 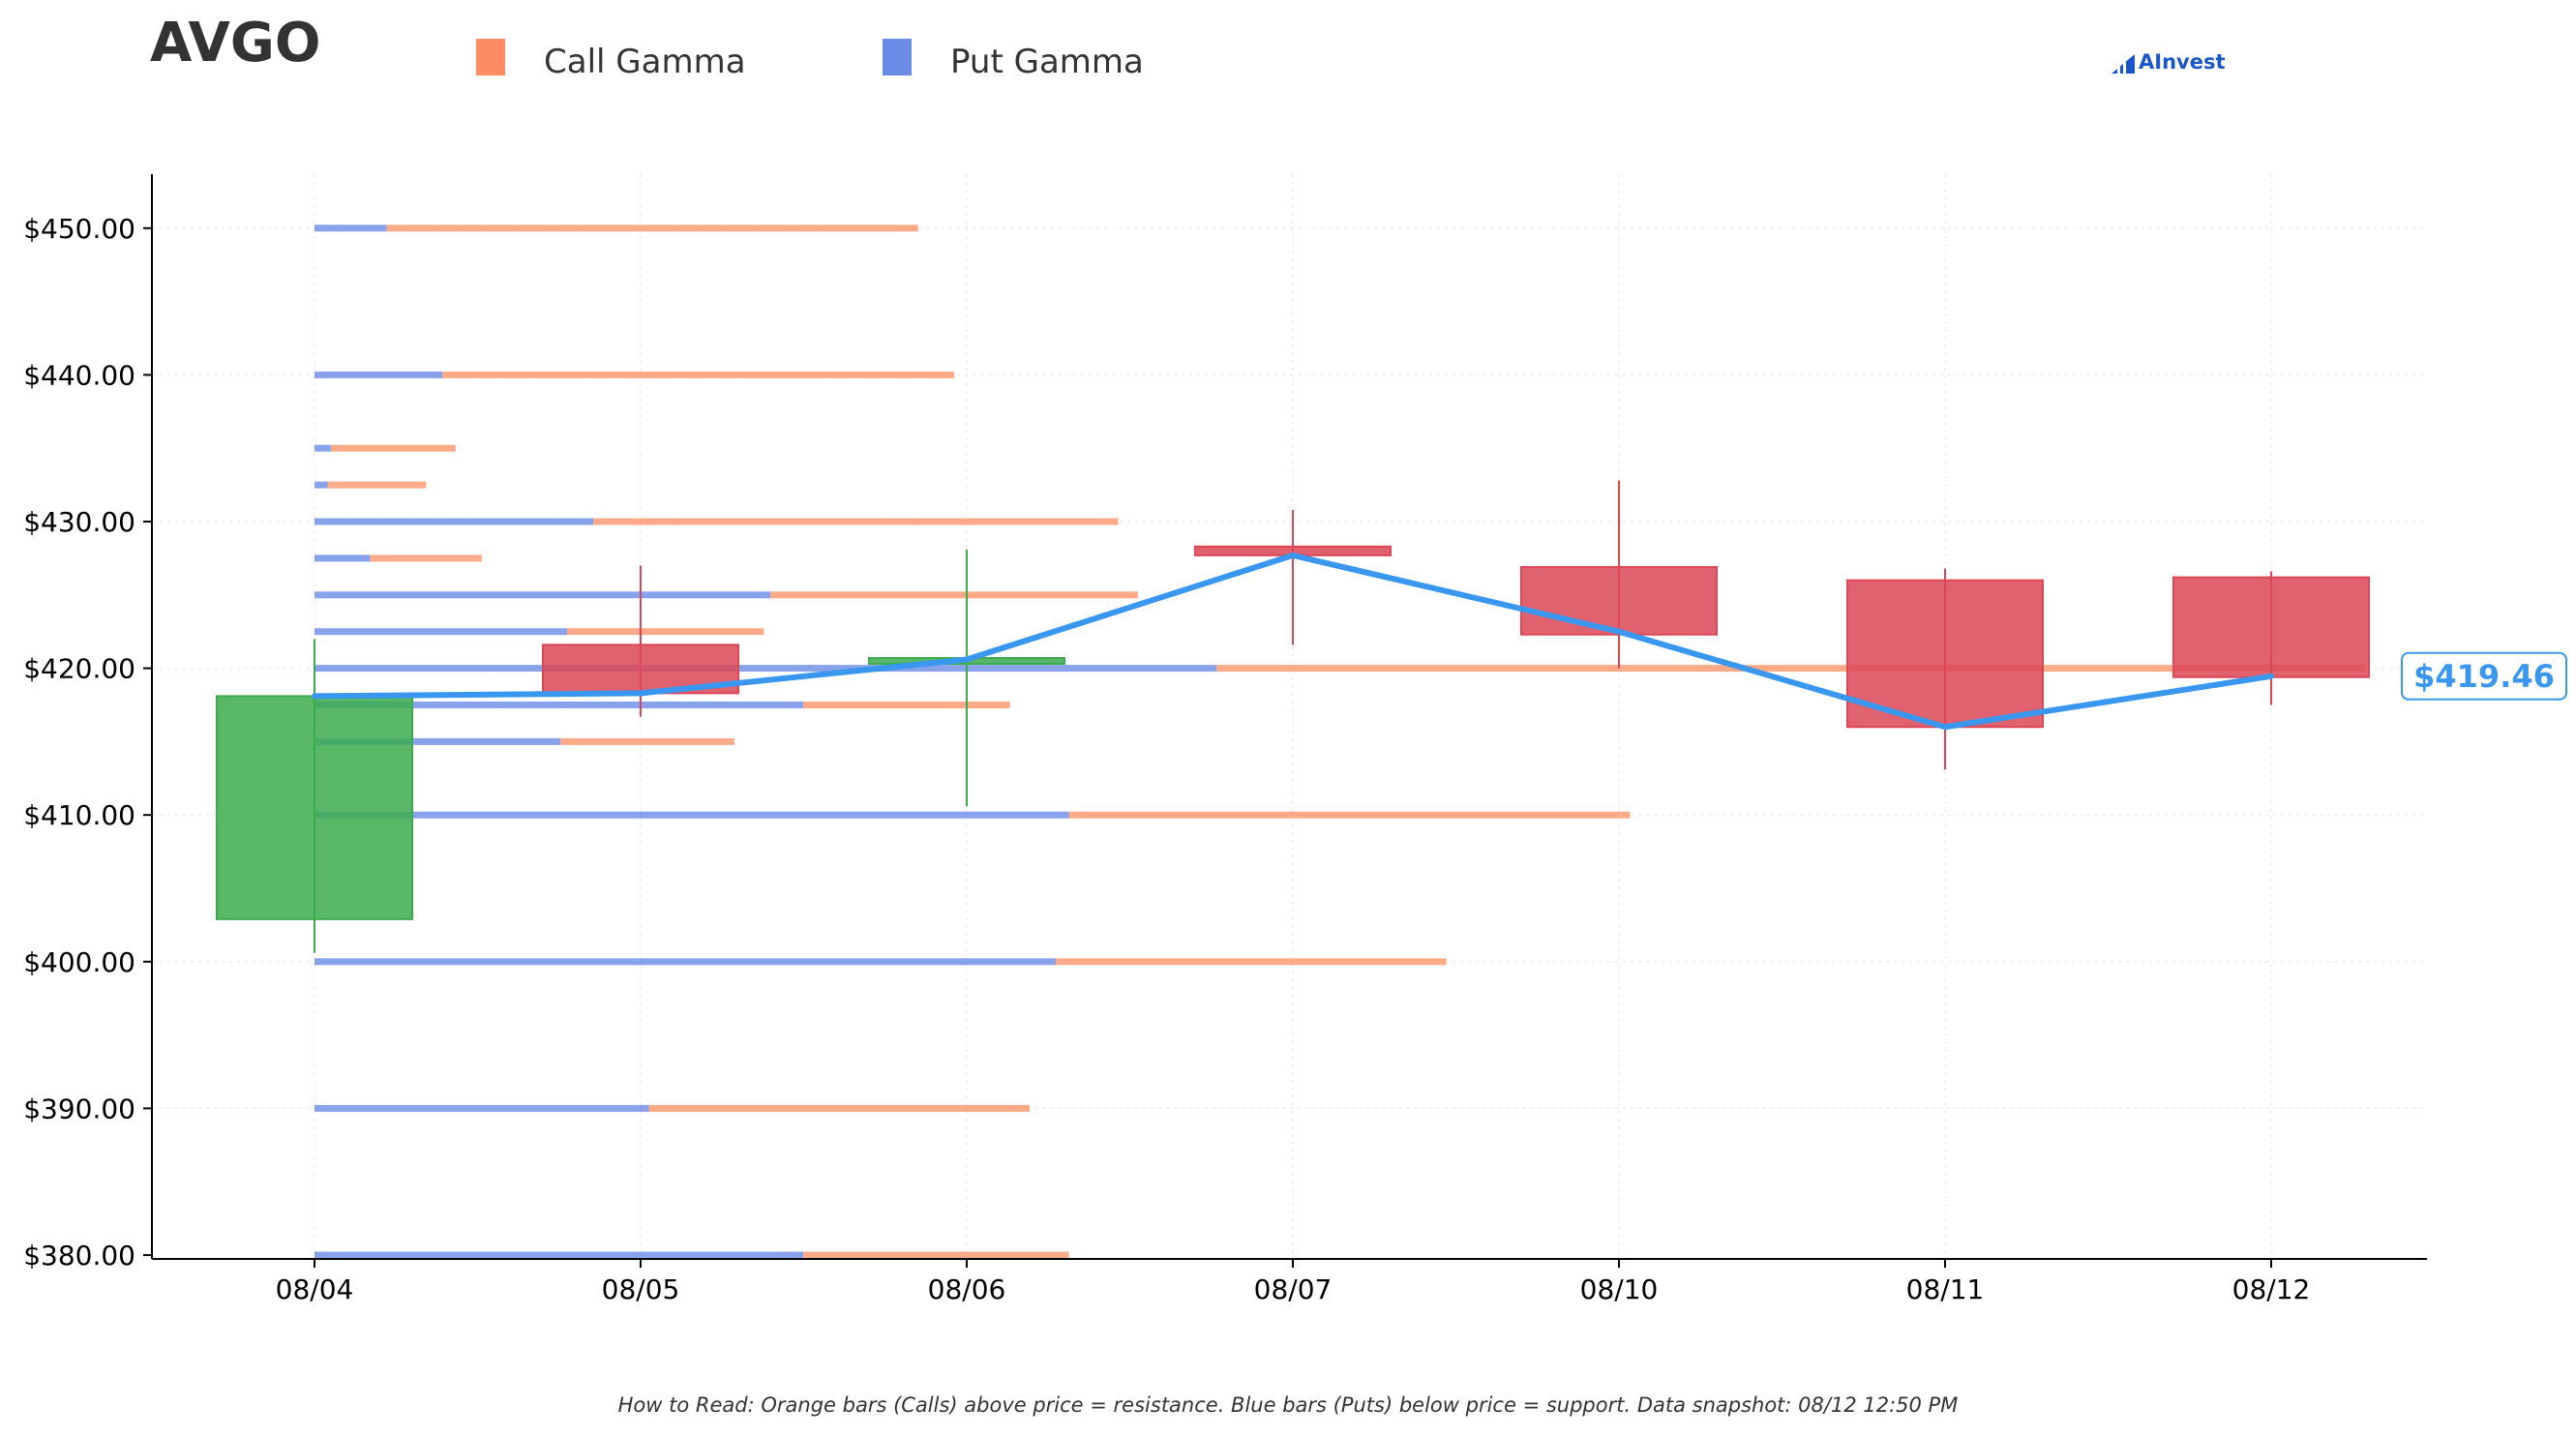 I want to click on chart-header: AVGO Call Gamma Put Gamma AInvest, so click(x=1288, y=58).